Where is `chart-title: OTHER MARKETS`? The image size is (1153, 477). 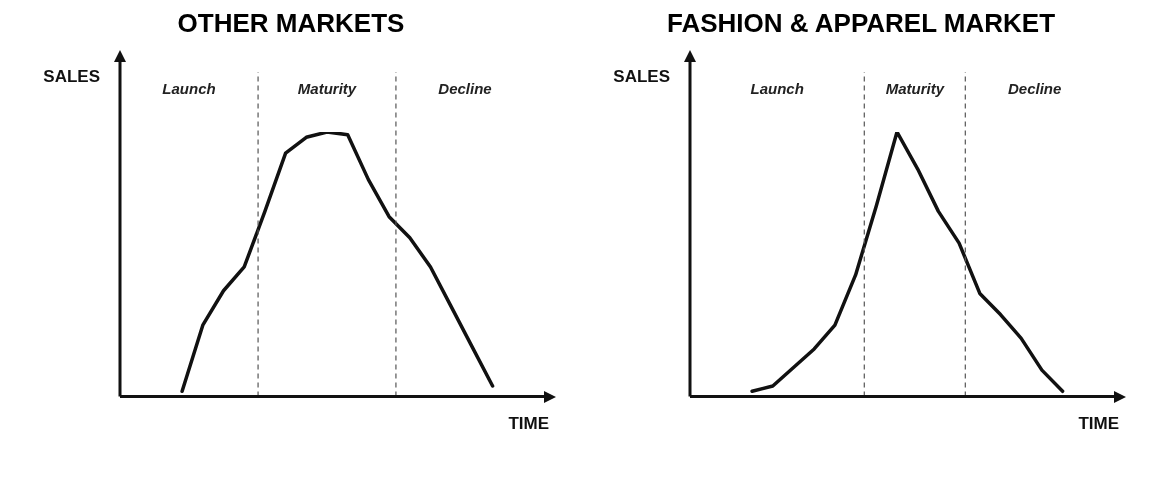 chart-title: OTHER MARKETS is located at coordinates (291, 24).